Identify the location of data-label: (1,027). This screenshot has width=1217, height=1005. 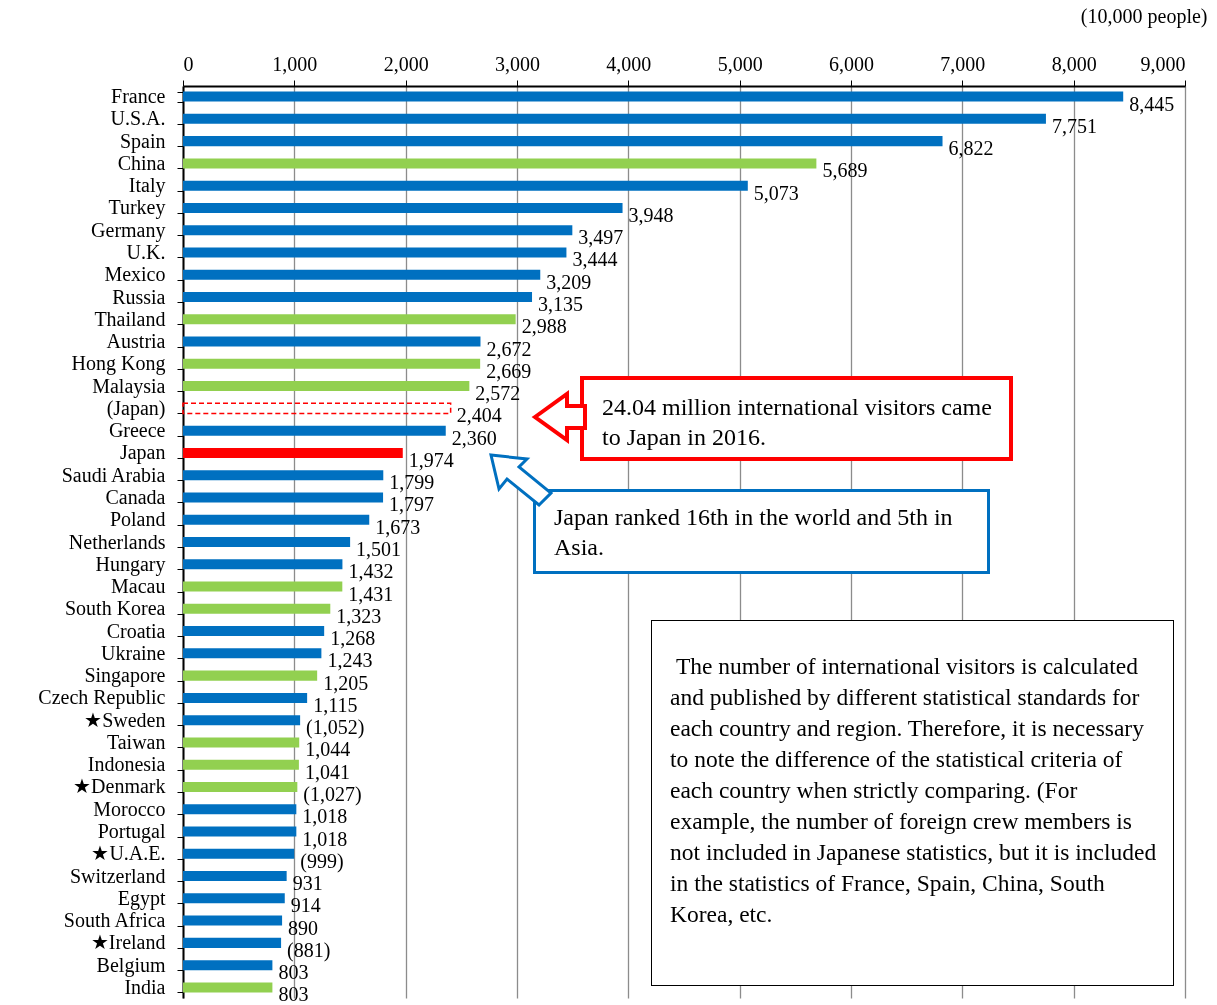
(332, 794).